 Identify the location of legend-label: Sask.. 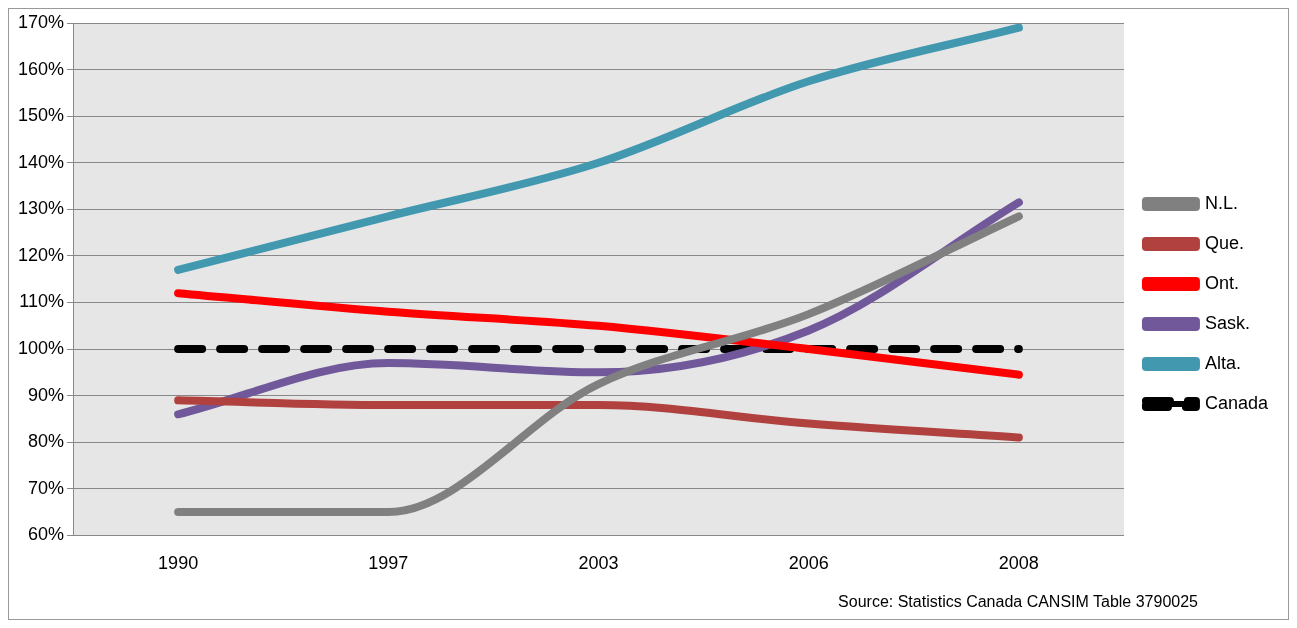
(1227, 322).